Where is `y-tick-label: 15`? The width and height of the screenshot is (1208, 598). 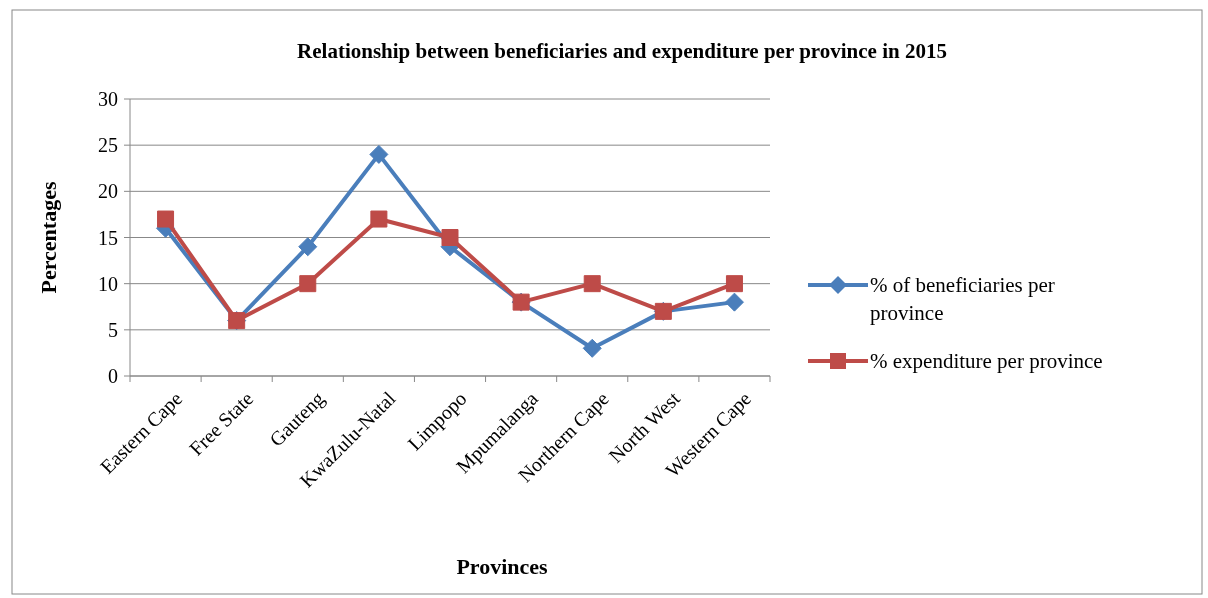 y-tick-label: 15 is located at coordinates (108, 237).